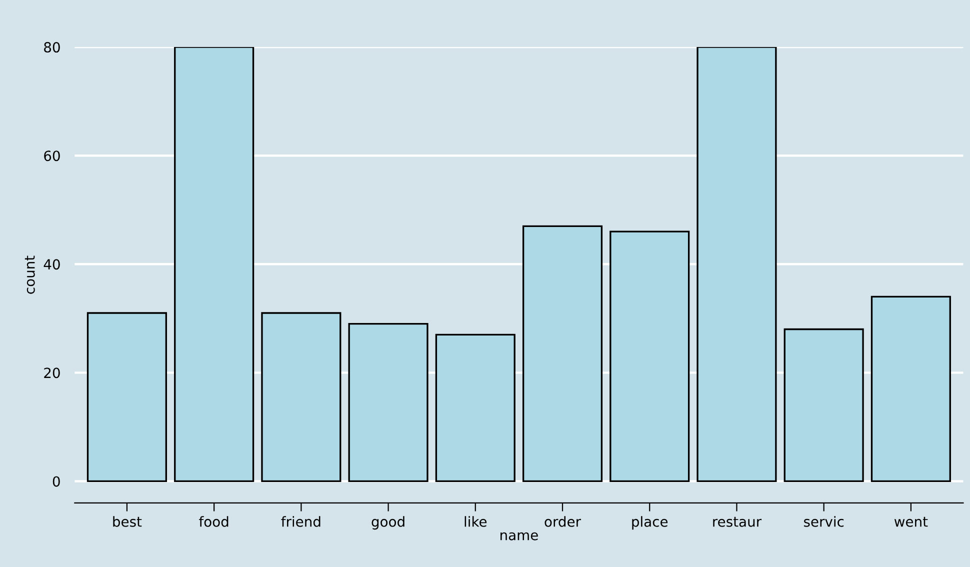  What do you see at coordinates (213, 521) in the screenshot?
I see `x-tick-label: food` at bounding box center [213, 521].